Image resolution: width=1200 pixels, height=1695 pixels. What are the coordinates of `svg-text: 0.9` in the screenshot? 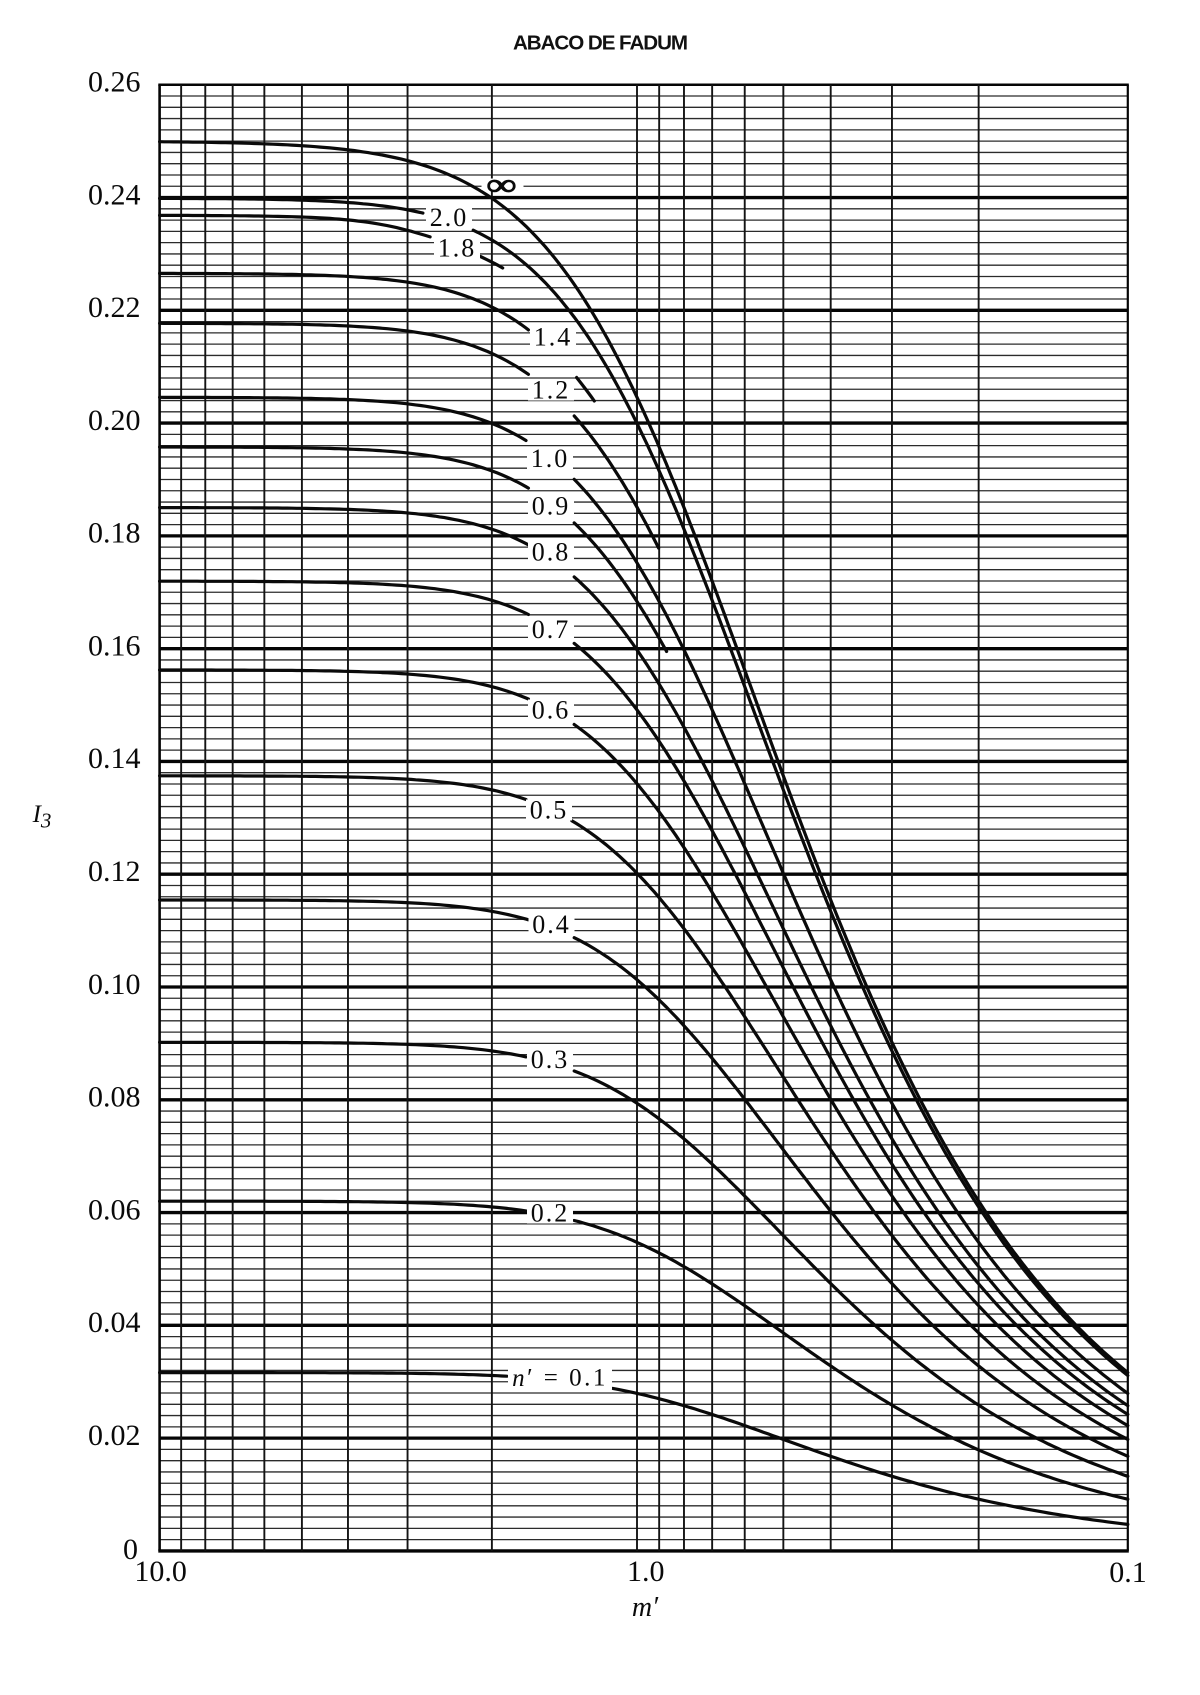 It's located at (551, 506).